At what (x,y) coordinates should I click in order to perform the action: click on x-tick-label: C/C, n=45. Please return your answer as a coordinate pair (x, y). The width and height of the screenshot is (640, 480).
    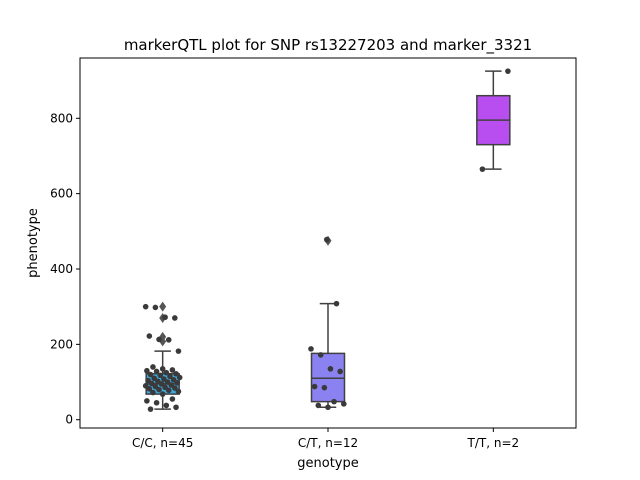
    Looking at the image, I should click on (162, 443).